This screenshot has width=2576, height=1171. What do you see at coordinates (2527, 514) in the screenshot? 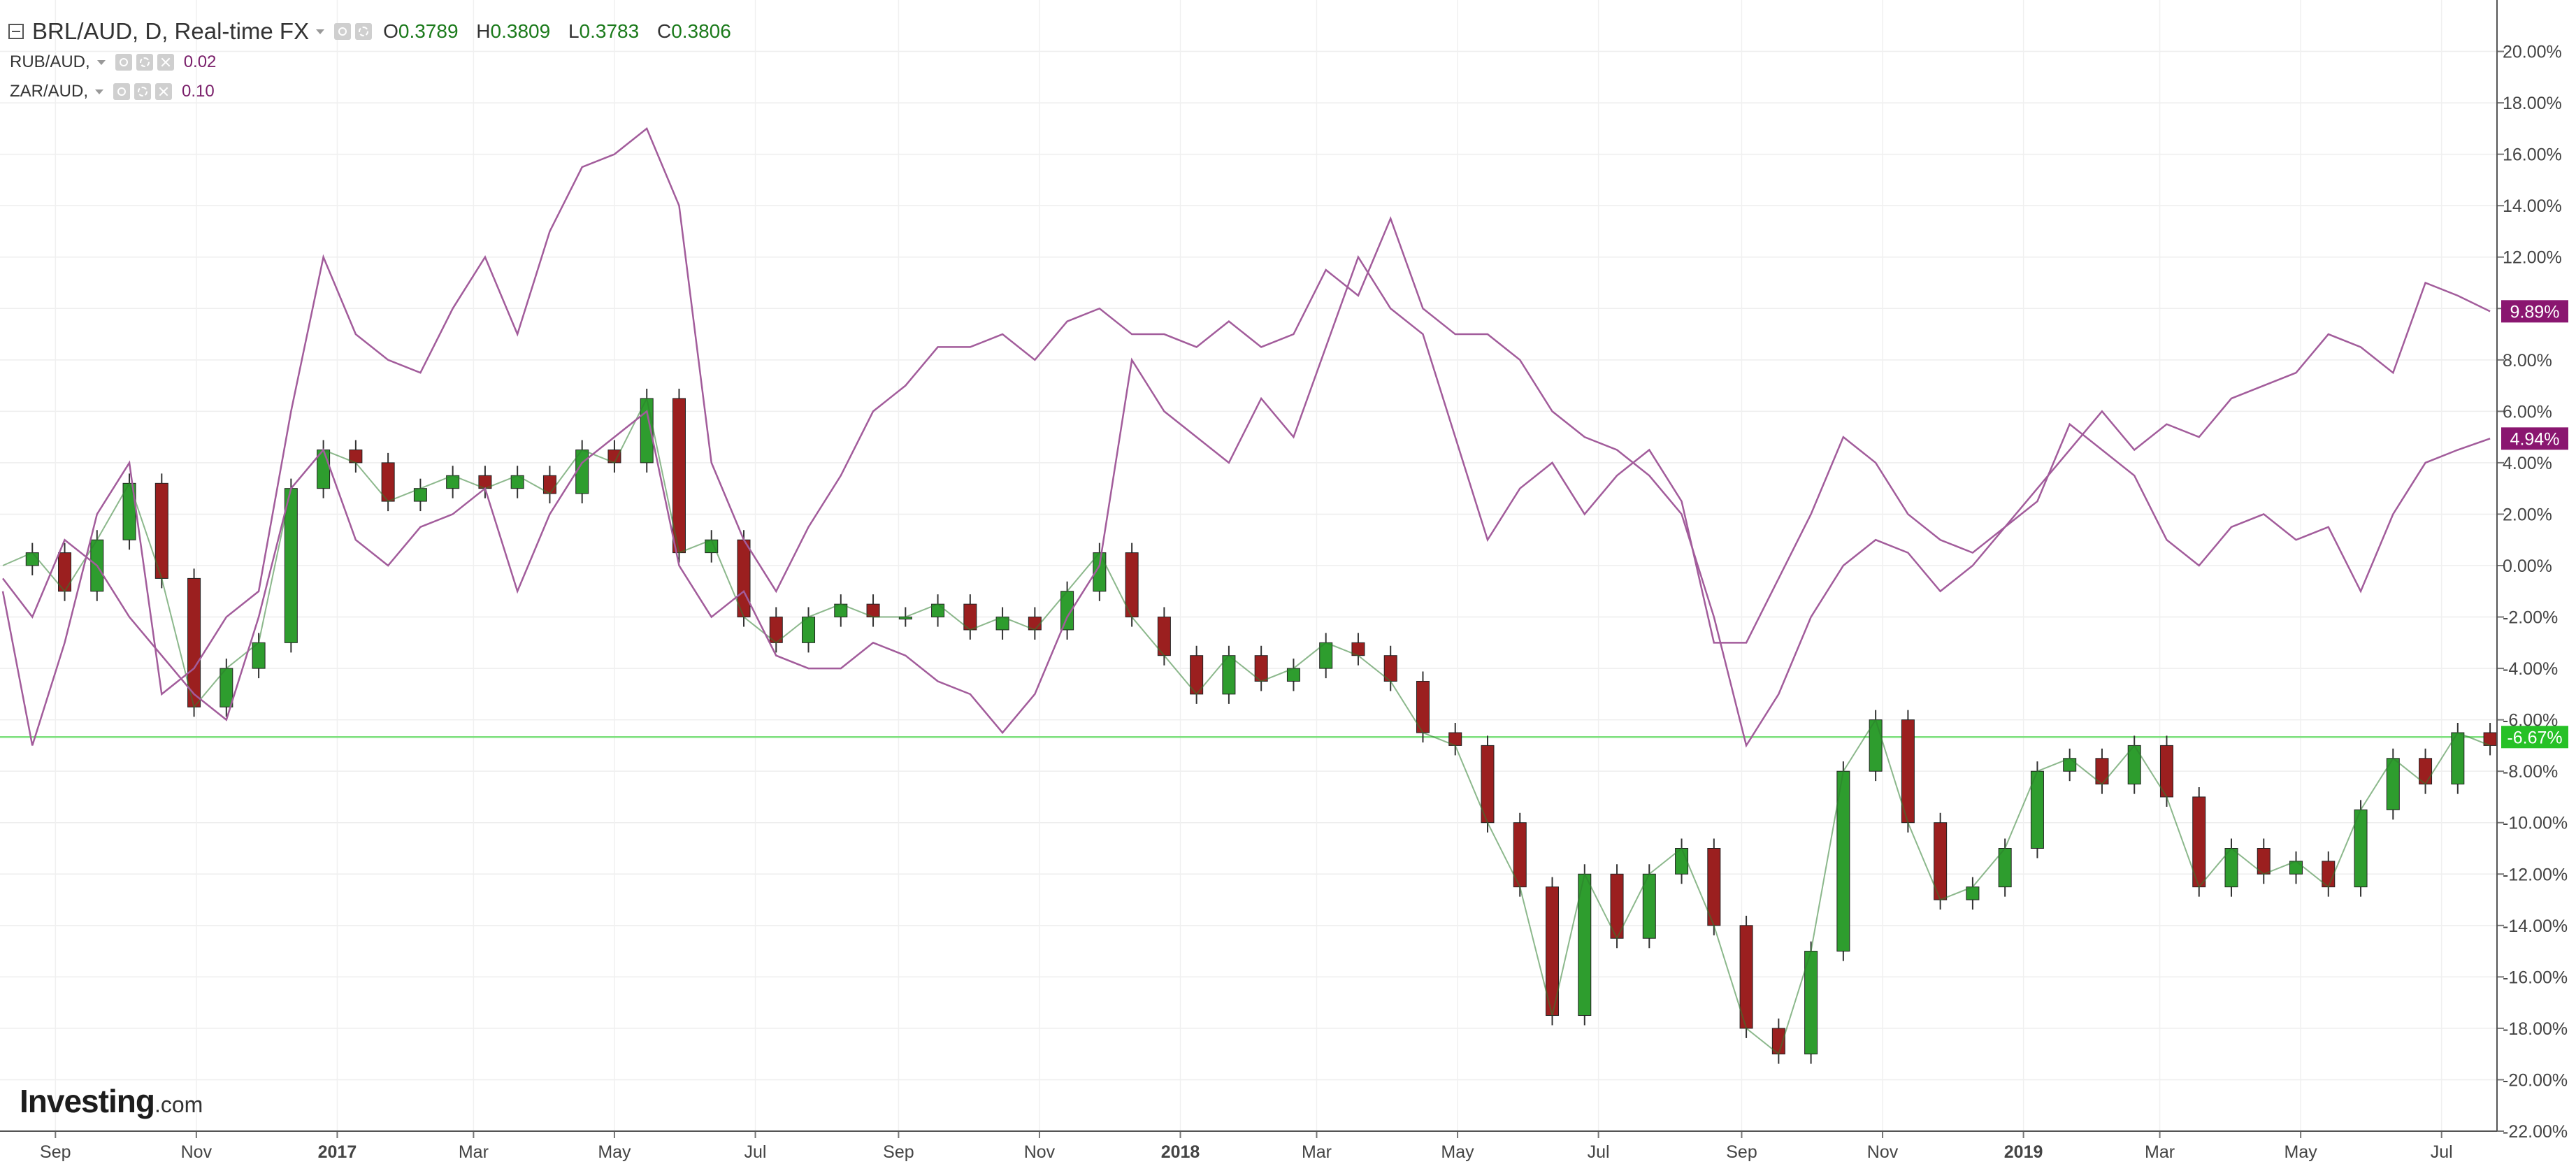
I see `y-tick-label: 2.00%` at bounding box center [2527, 514].